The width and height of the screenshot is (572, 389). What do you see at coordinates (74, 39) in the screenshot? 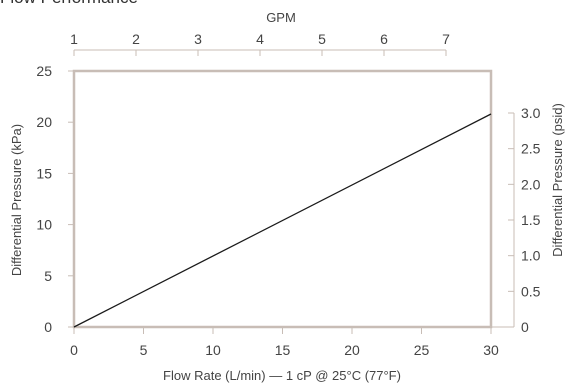
I see `gpm-tick-label: 1` at bounding box center [74, 39].